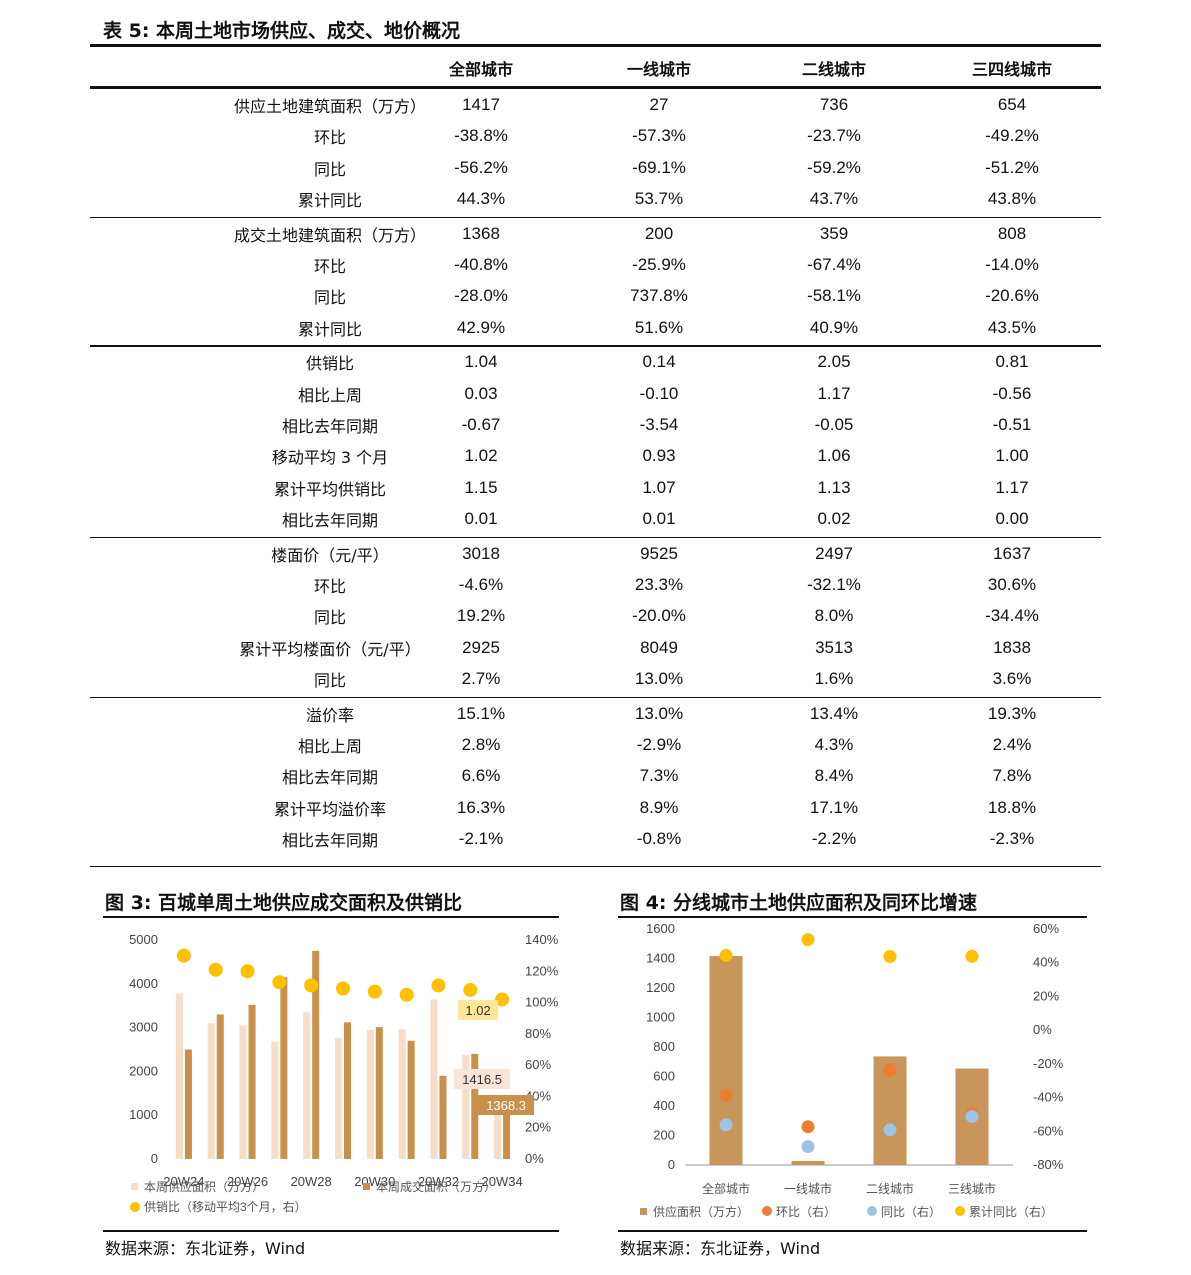 The height and width of the screenshot is (1275, 1191). I want to click on cell-value: 13.0%, so click(659, 713).